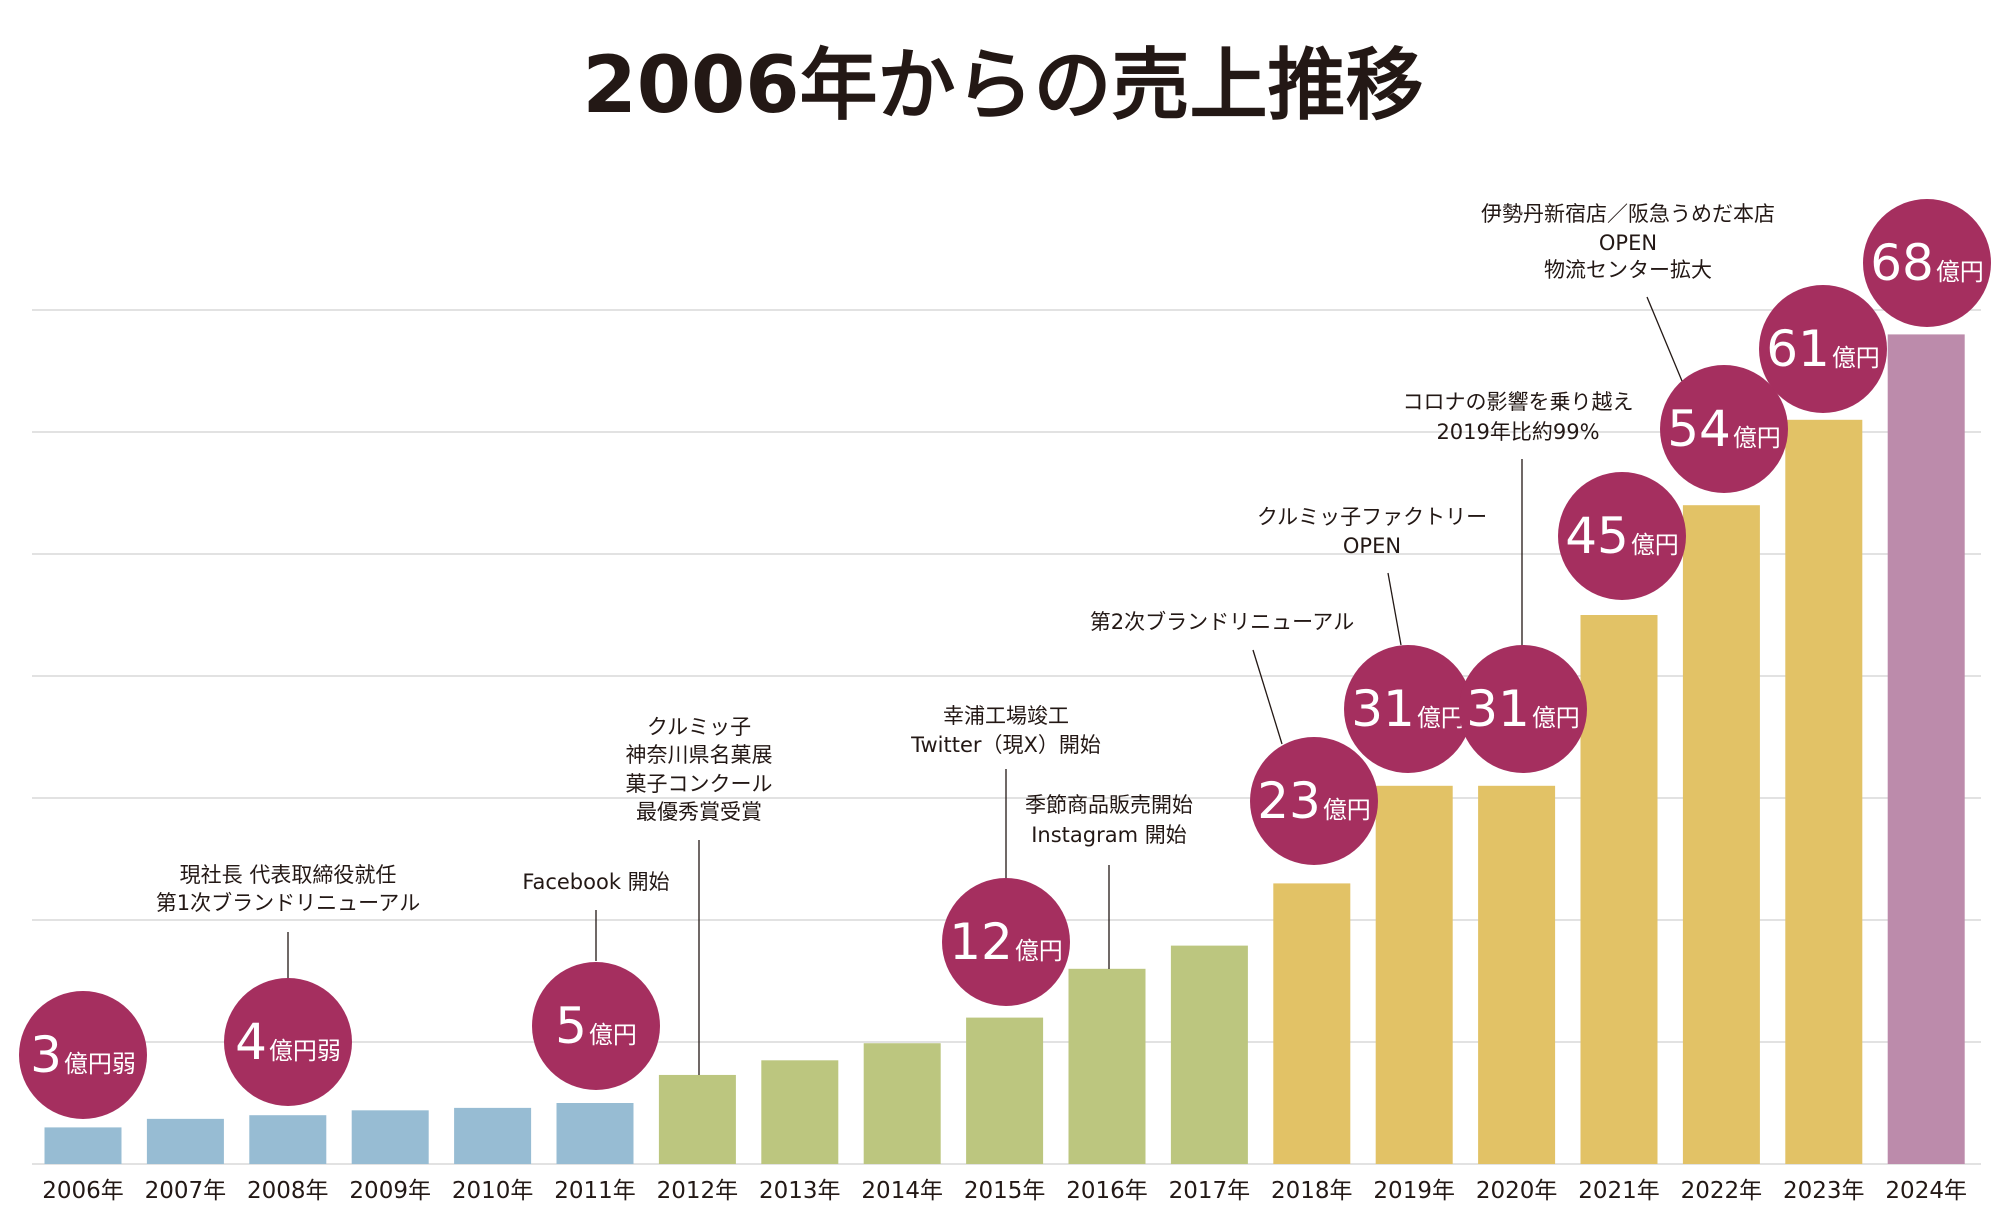  I want to click on x-tick-label: 2007年, so click(186, 1191).